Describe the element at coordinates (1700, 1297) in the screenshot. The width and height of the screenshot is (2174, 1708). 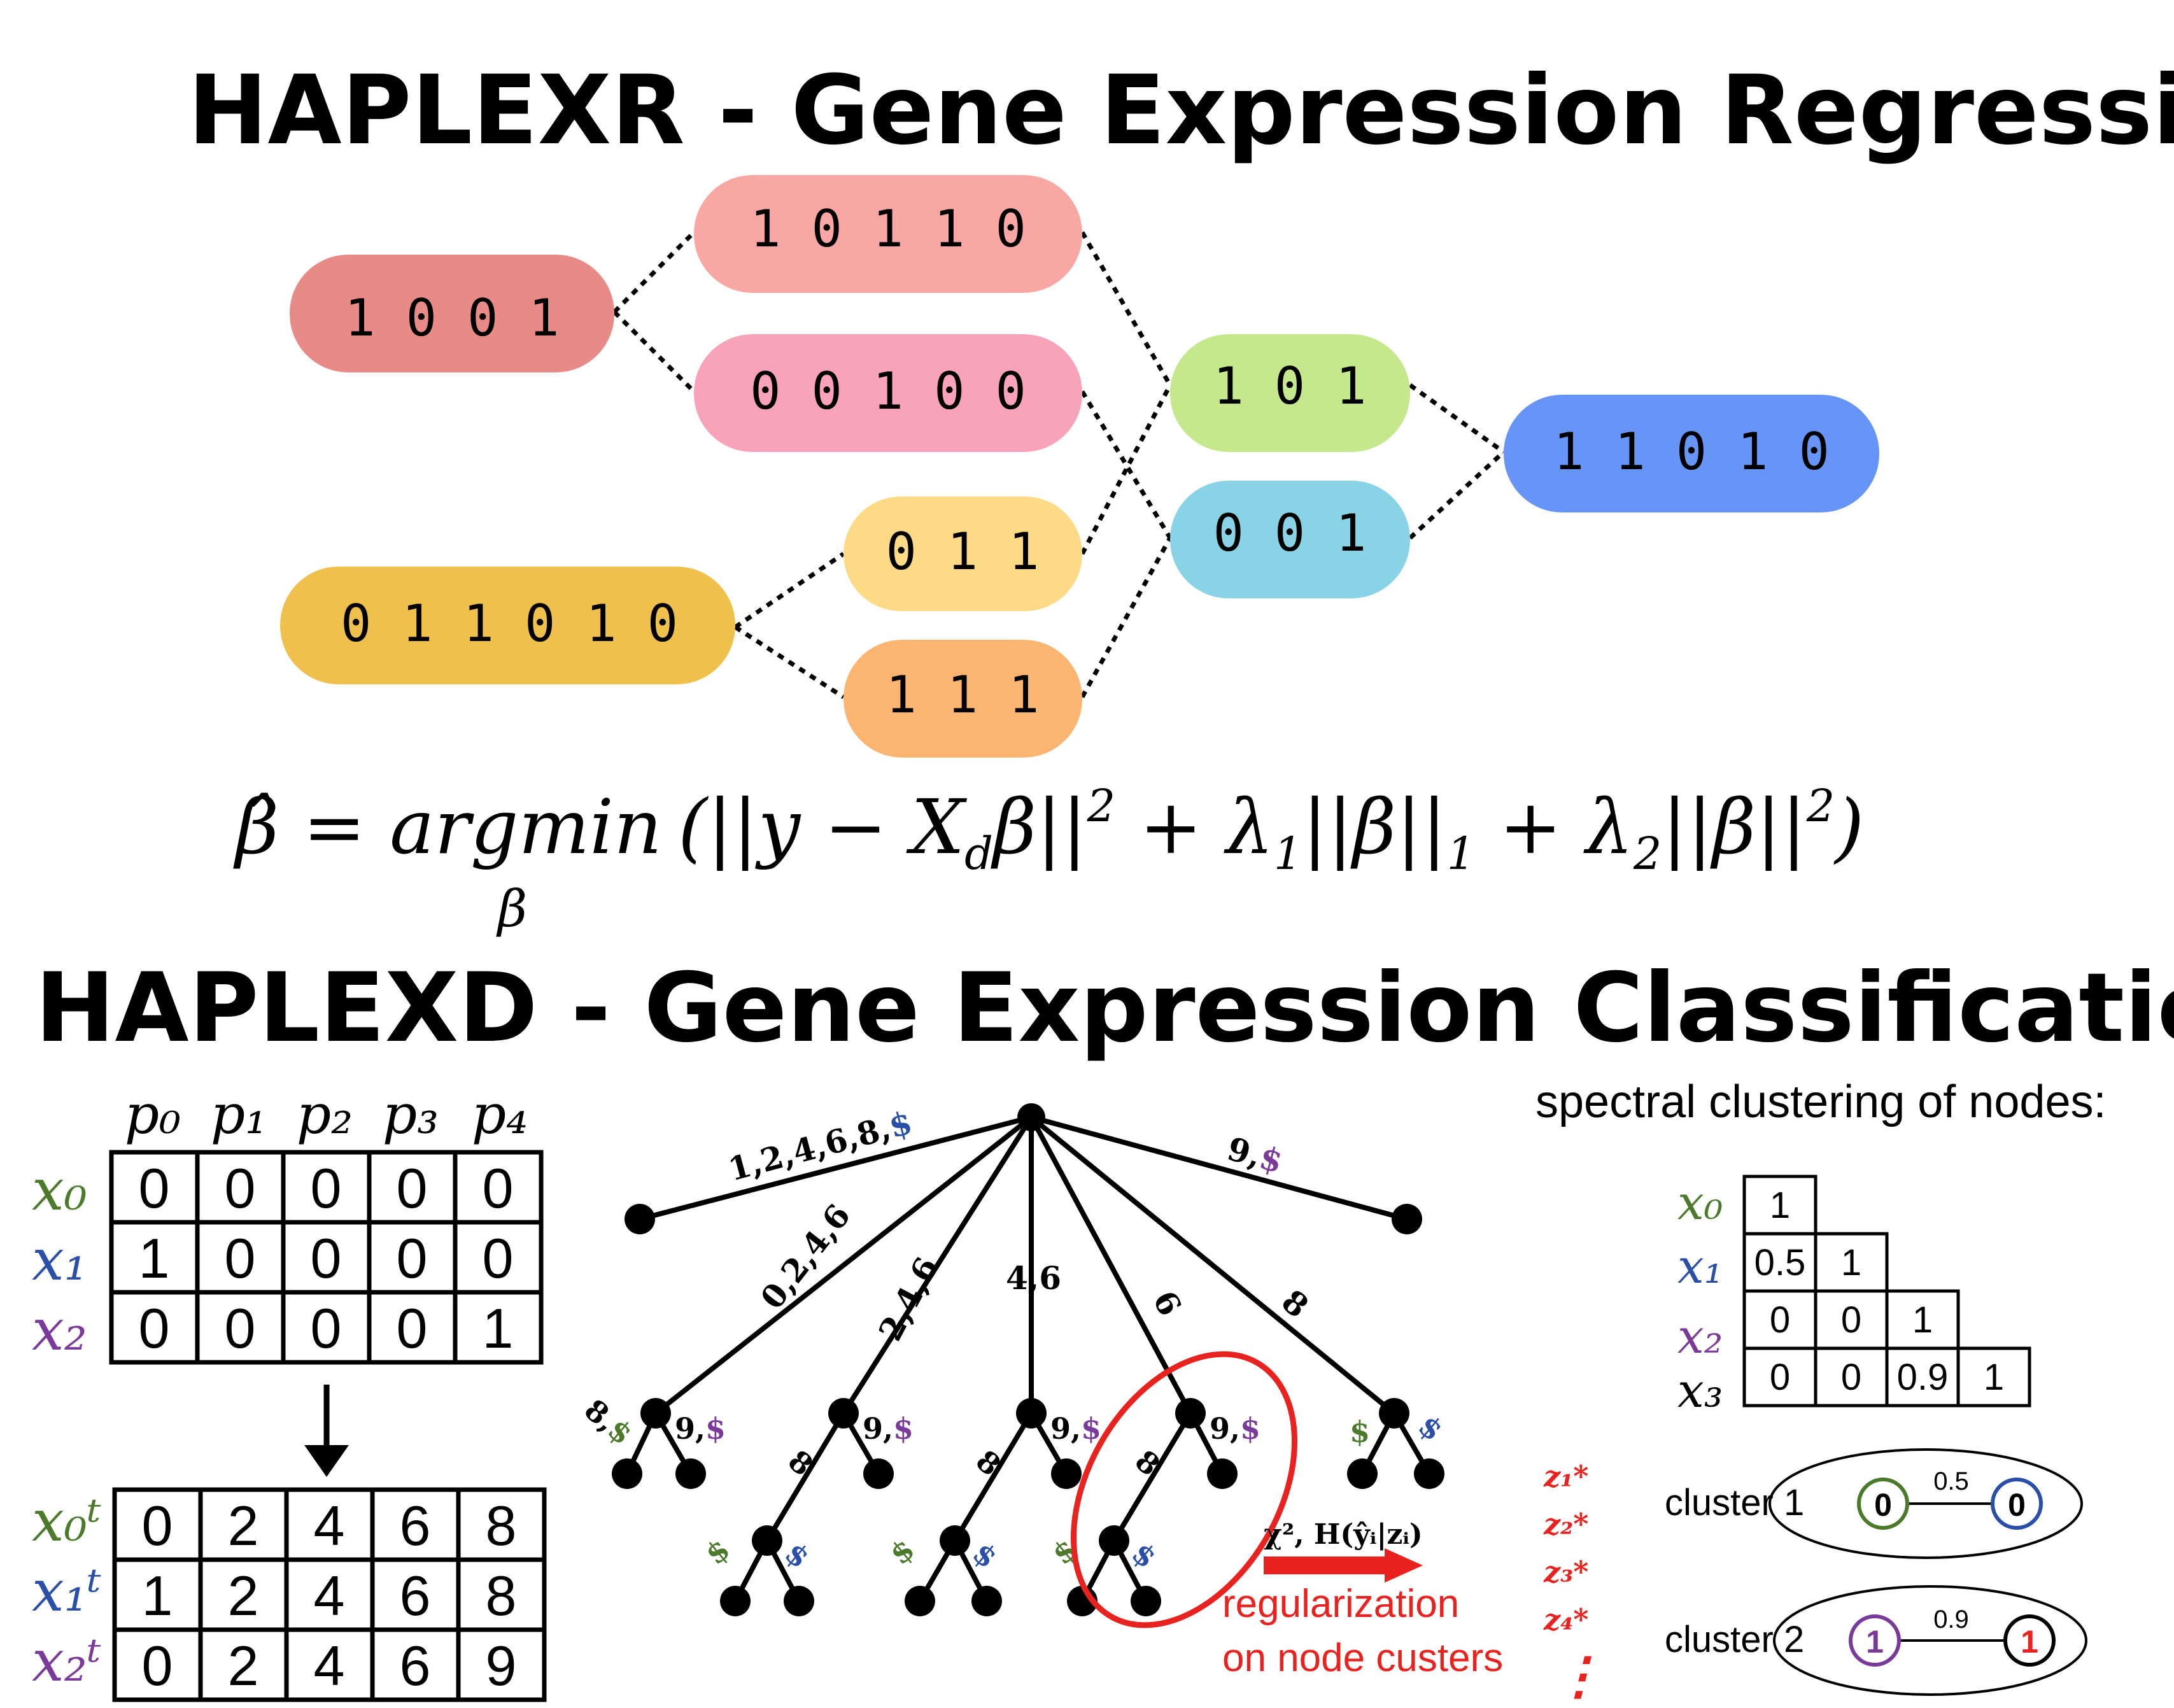
I see `spectral-row-headers: x₀ x₁ x₂ x₃` at that location.